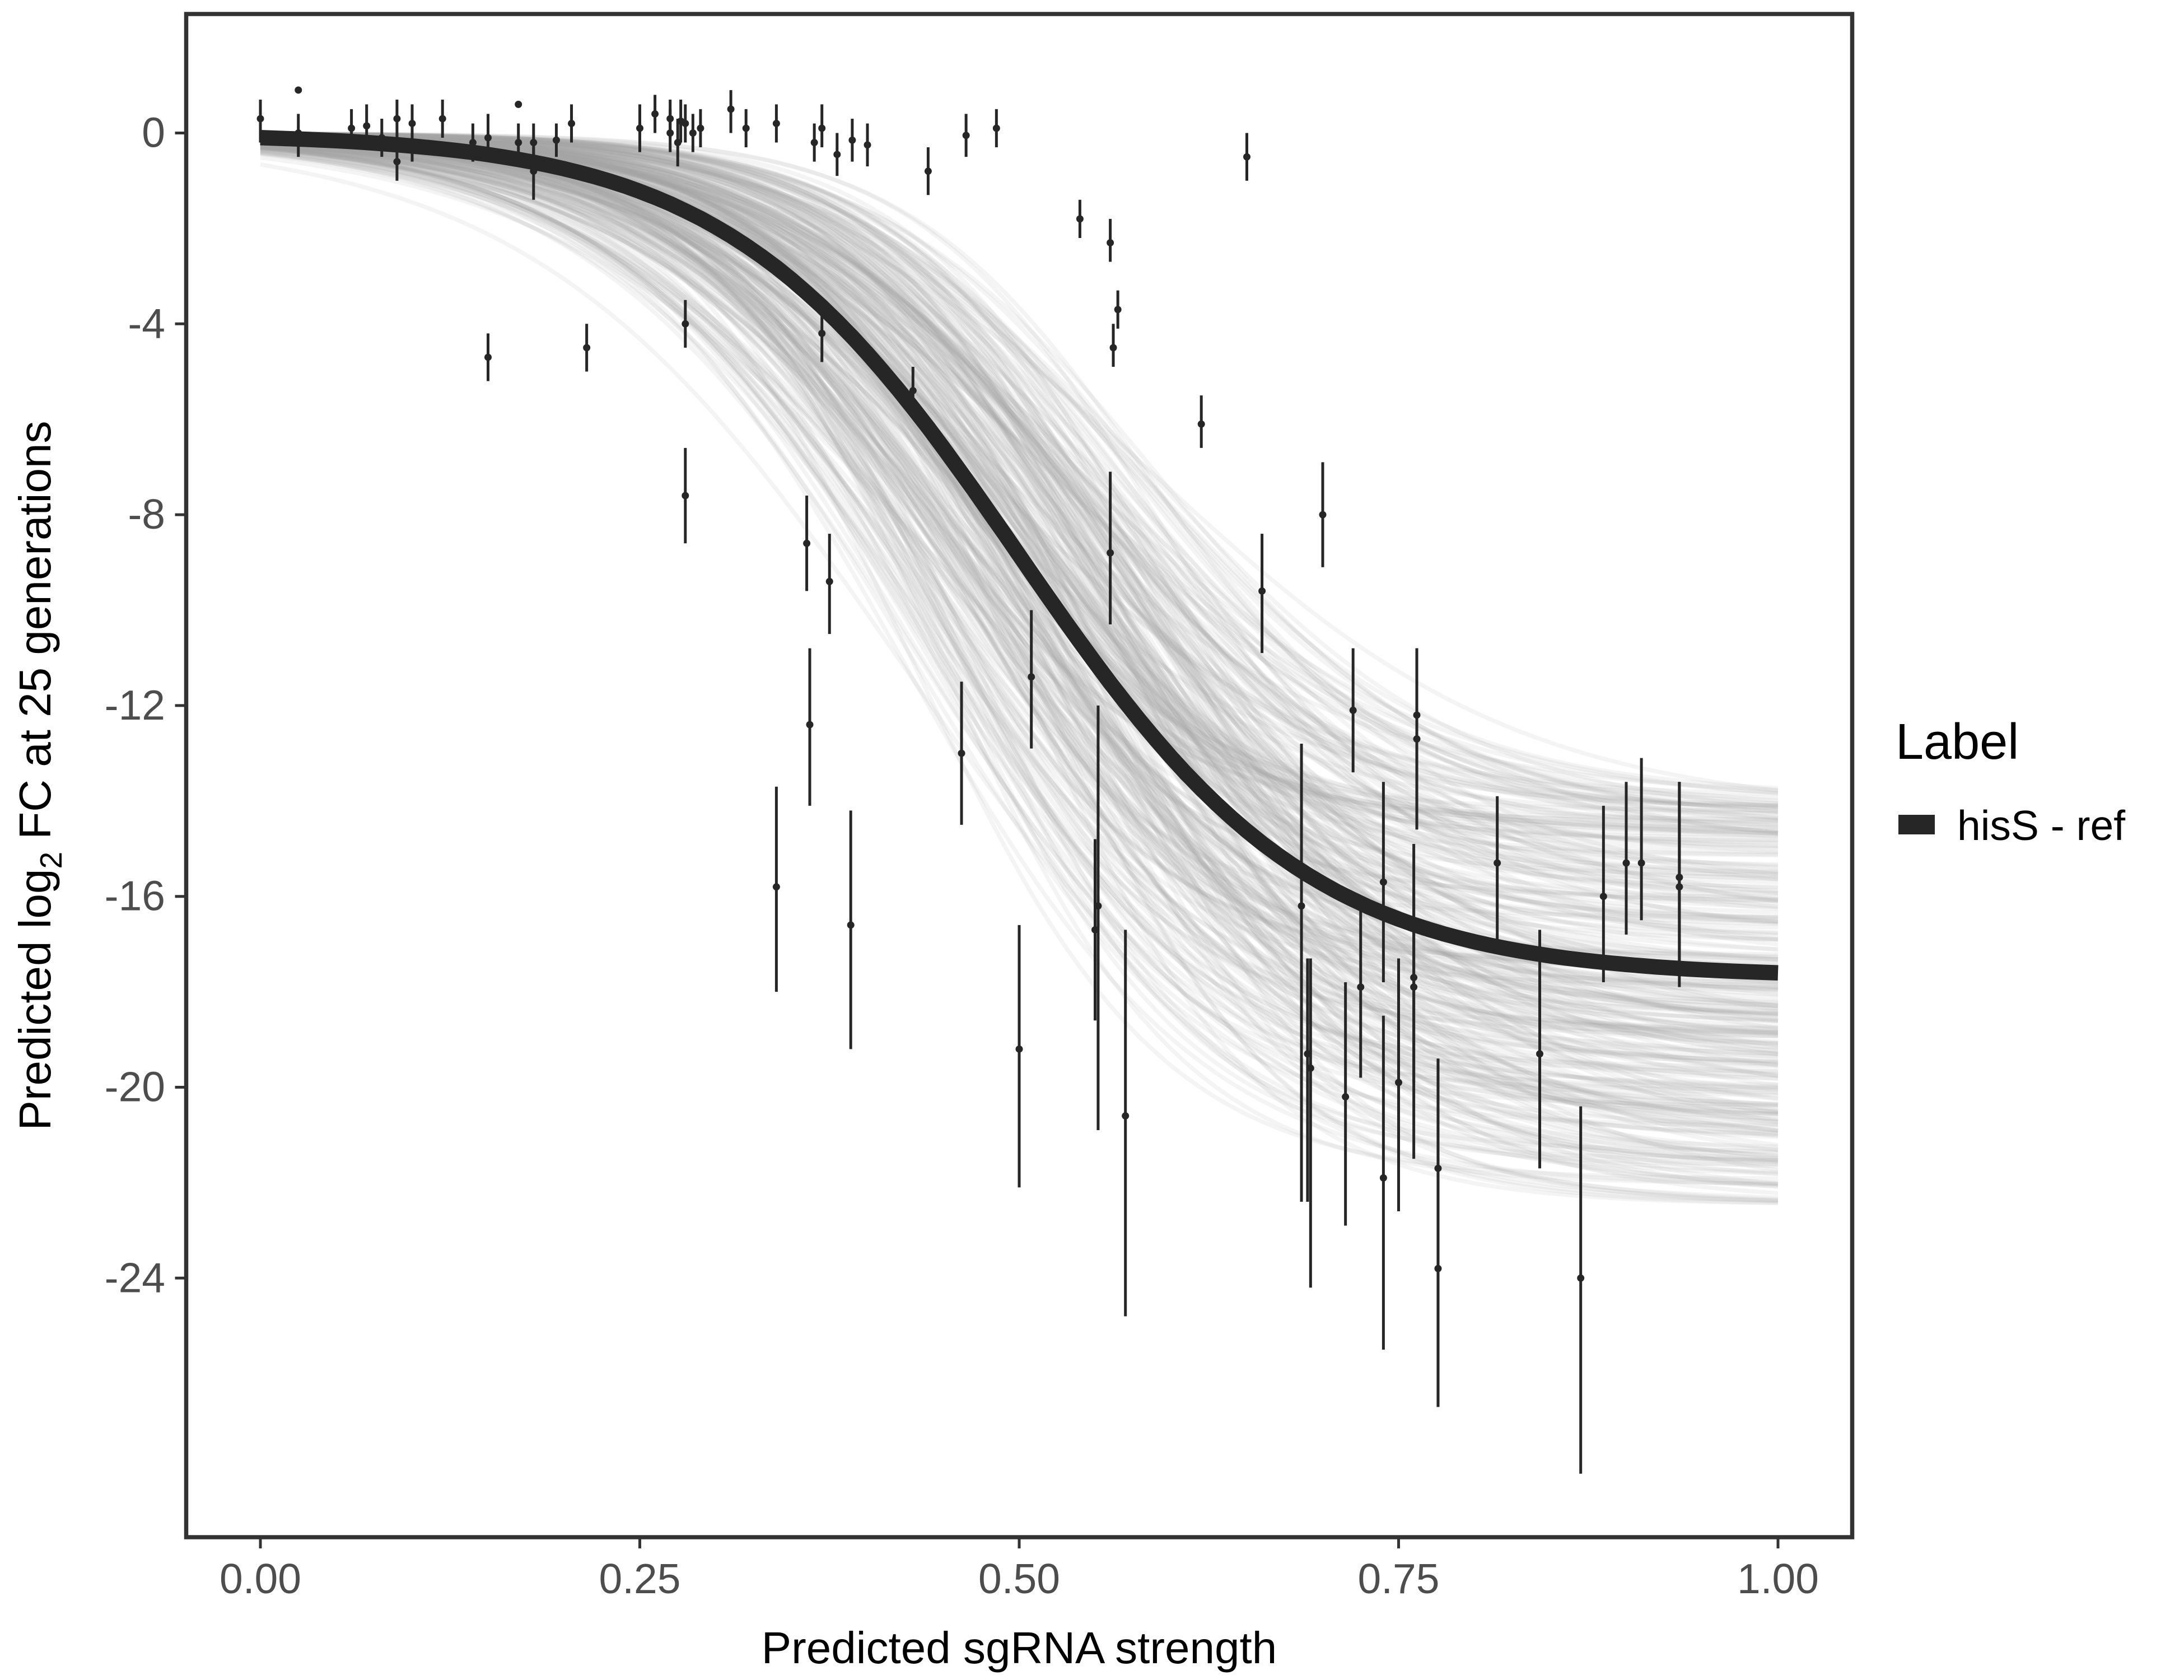  I want to click on x-axis: 0.00 0.25 0.50 0.75 1.00, so click(1020, 1570).